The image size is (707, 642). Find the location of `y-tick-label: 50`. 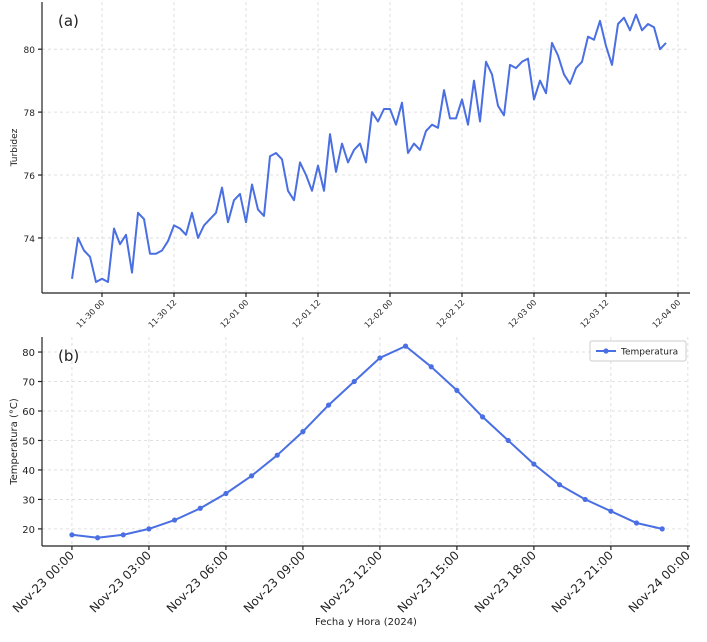

y-tick-label: 50 is located at coordinates (28, 441).